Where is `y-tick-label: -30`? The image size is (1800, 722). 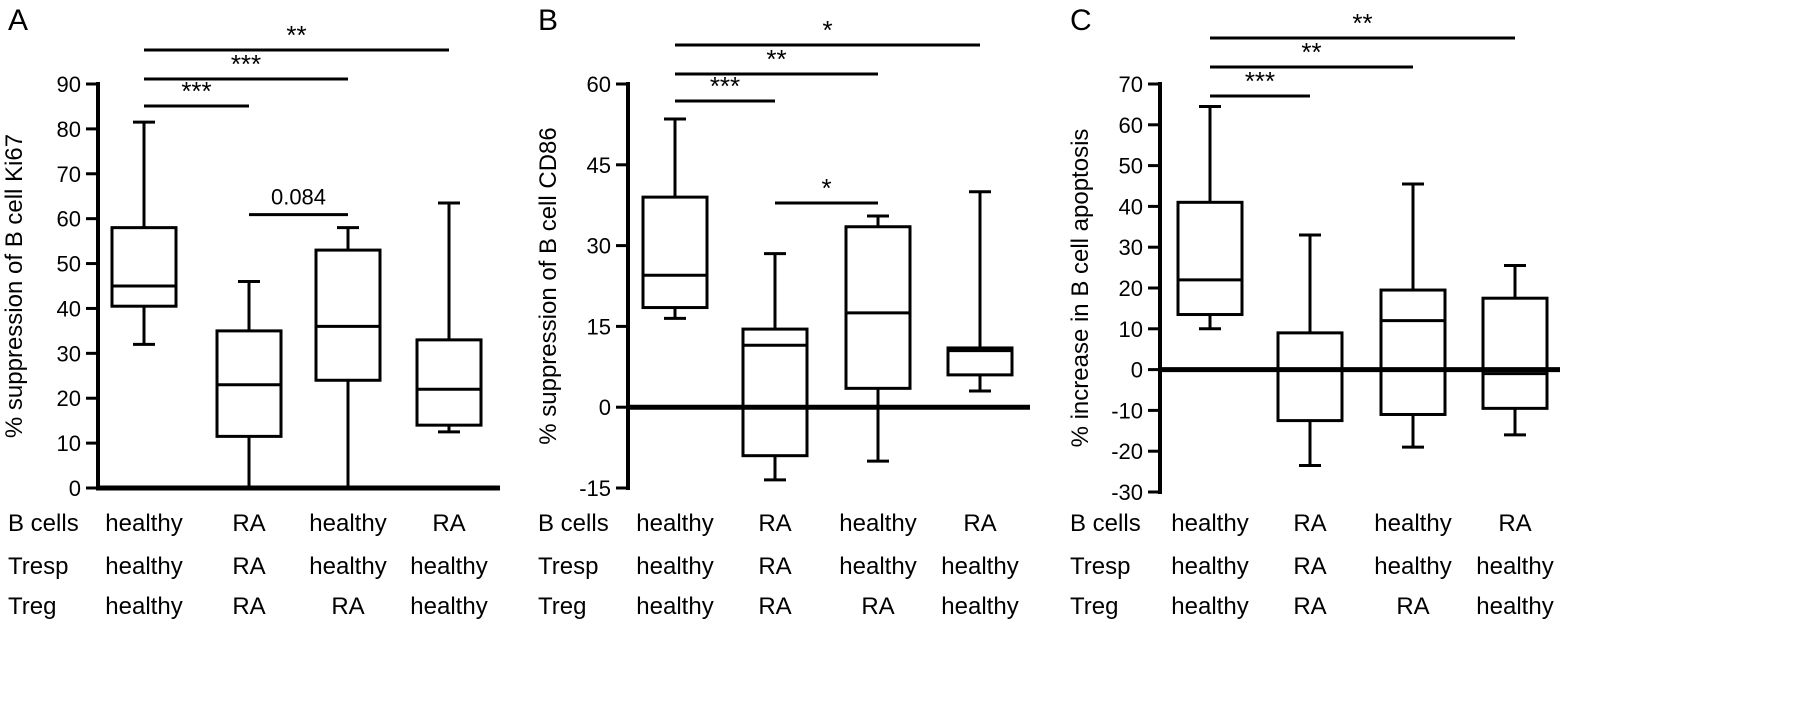
y-tick-label: -30 is located at coordinates (1127, 492).